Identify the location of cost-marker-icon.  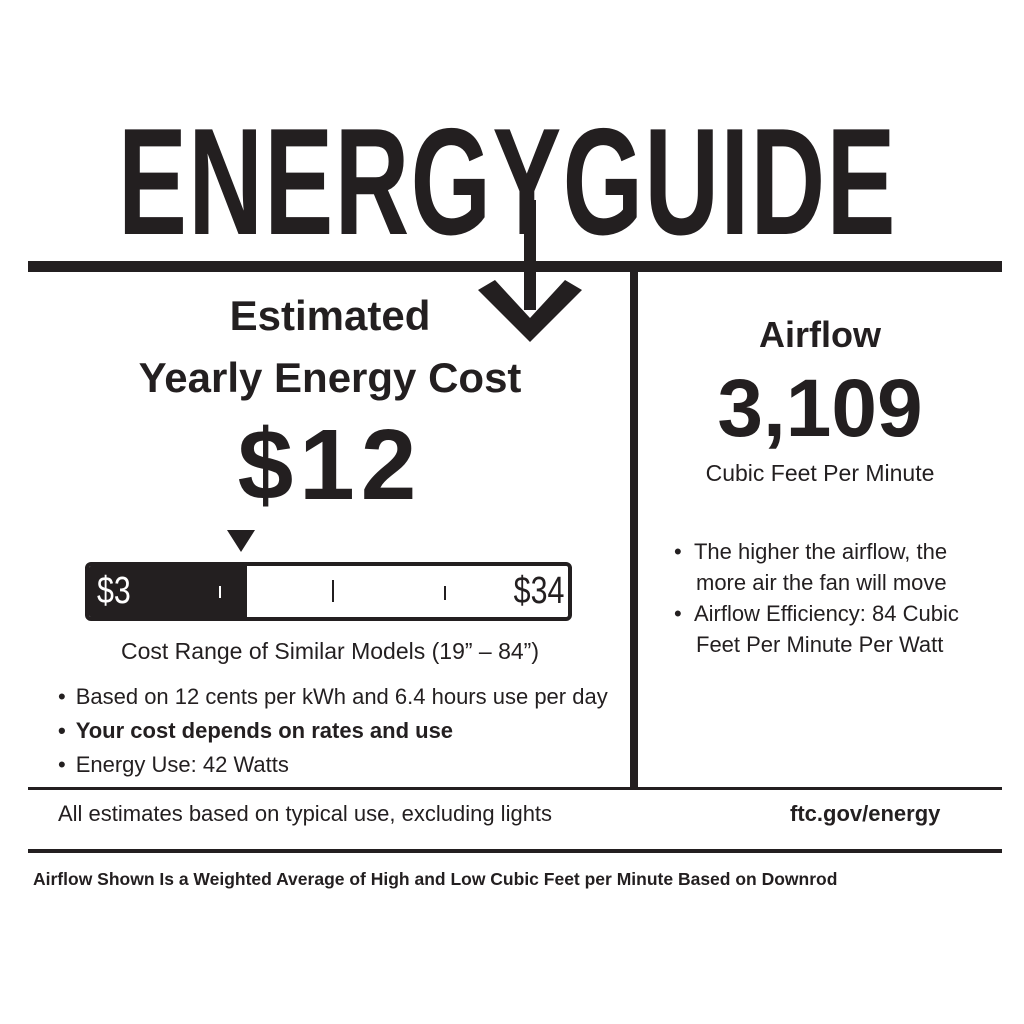
(241, 541).